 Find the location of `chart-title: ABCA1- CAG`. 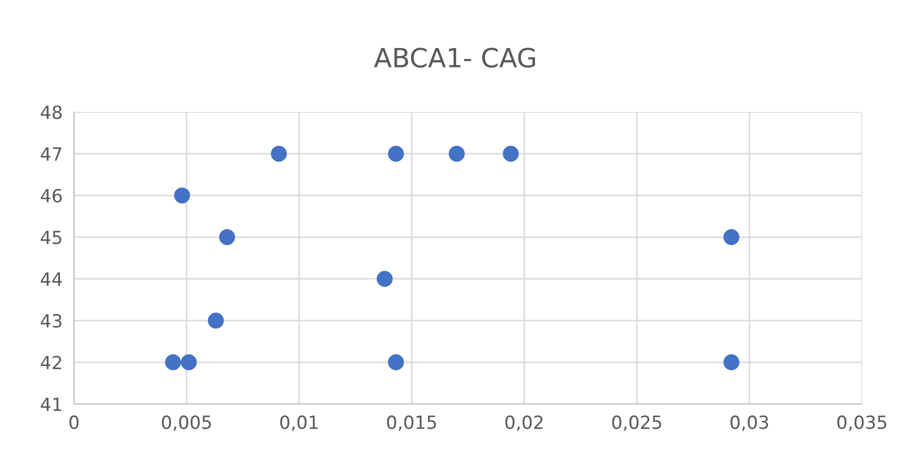

chart-title: ABCA1- CAG is located at coordinates (455, 58).